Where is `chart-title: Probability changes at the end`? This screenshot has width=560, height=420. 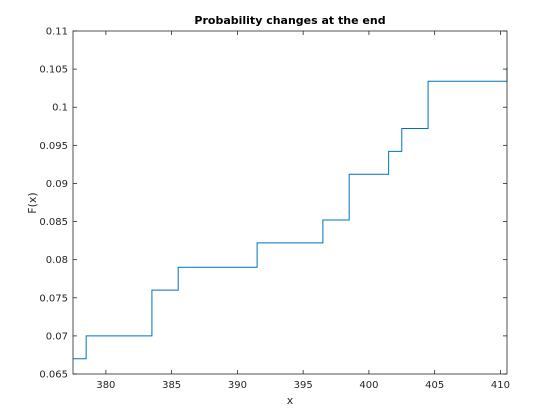 chart-title: Probability changes at the end is located at coordinates (289, 20).